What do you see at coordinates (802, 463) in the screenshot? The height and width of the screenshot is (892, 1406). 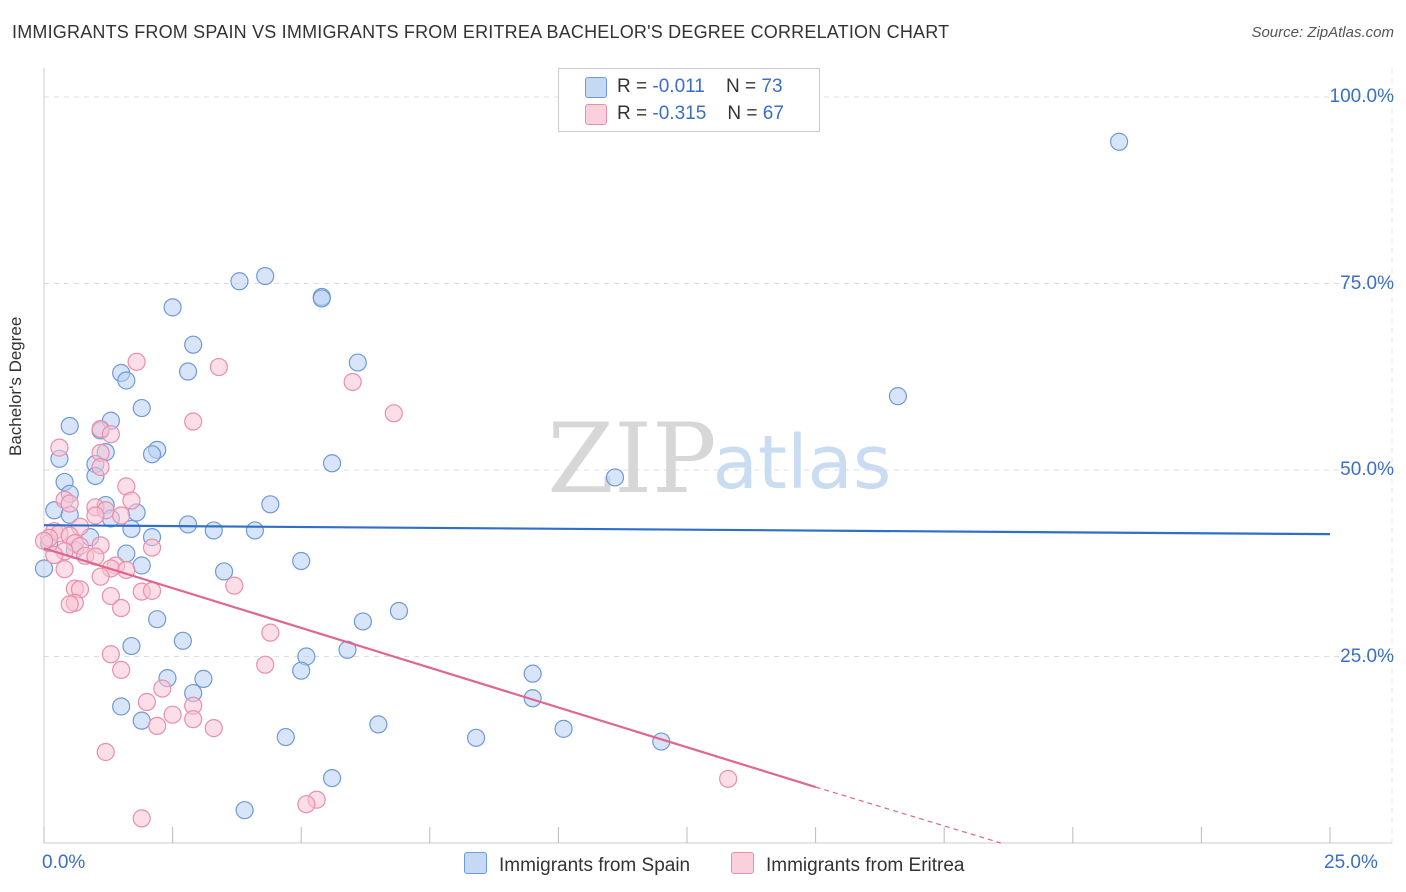 I see `watermark-atlas: atlas` at bounding box center [802, 463].